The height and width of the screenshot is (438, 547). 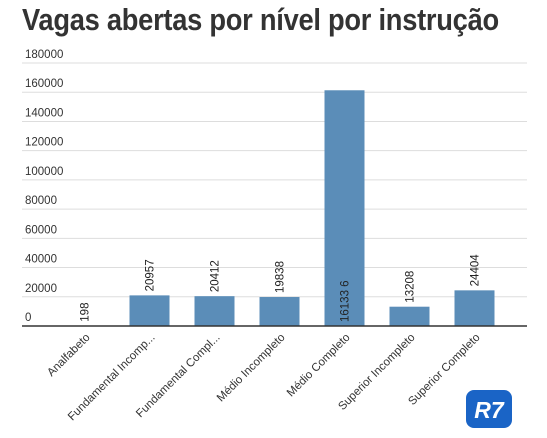 What do you see at coordinates (476, 270) in the screenshot?
I see `data-label: 24404` at bounding box center [476, 270].